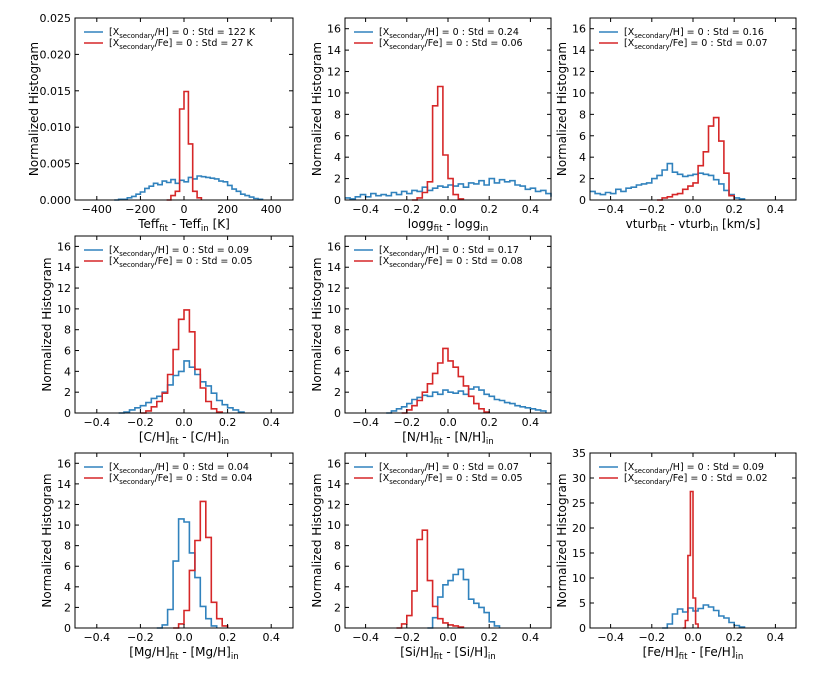 This screenshot has width=830, height=677. I want to click on x-tick-label: 0.2, so click(734, 209).